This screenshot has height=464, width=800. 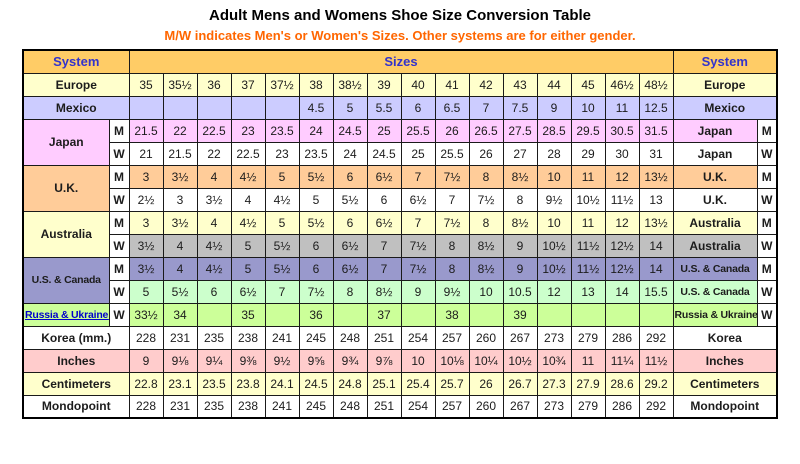 I want to click on size-cell: 254, so click(x=418, y=337).